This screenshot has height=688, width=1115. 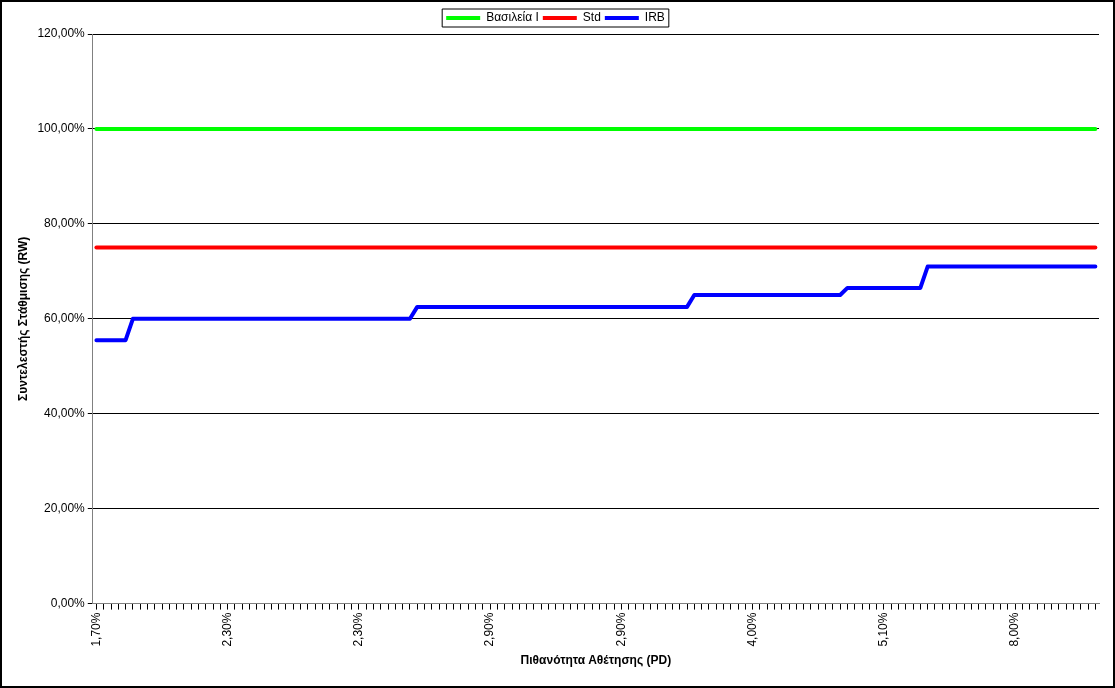 What do you see at coordinates (68, 602) in the screenshot?
I see `y-tick-label: 0,00%` at bounding box center [68, 602].